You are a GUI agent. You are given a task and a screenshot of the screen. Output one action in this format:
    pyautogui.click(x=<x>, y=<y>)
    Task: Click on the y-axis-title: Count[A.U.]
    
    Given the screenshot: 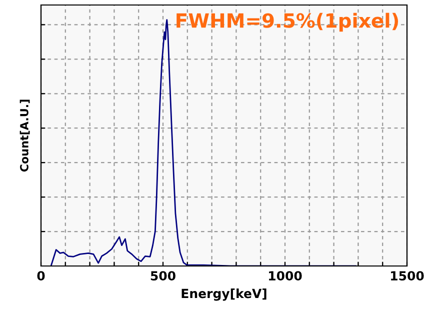 What is the action you would take?
    pyautogui.click(x=25, y=136)
    